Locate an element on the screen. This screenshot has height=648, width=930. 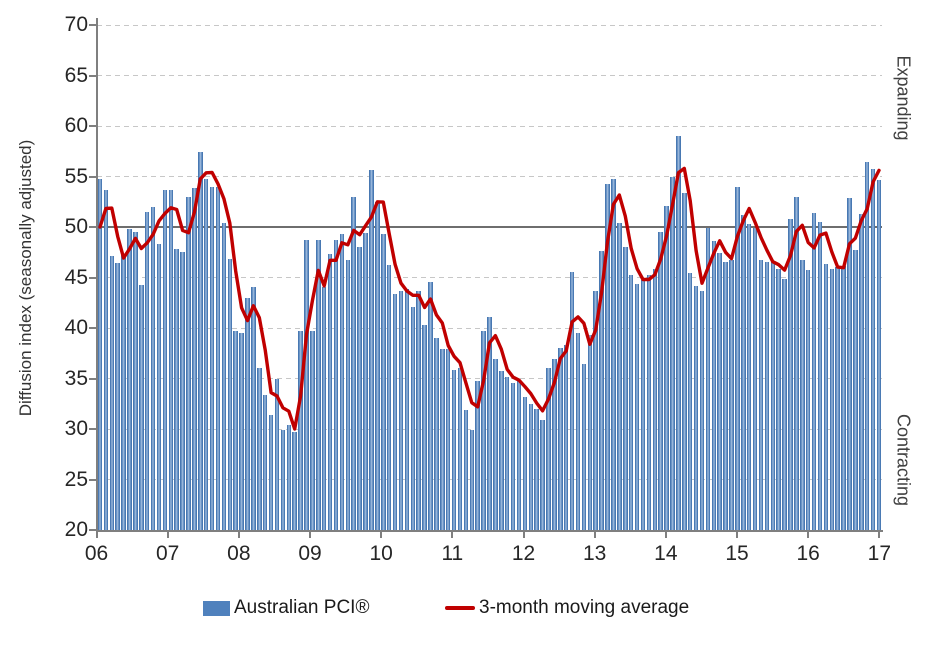
legend-item-moving-average: 3-month moving average is located at coordinates (567, 608).